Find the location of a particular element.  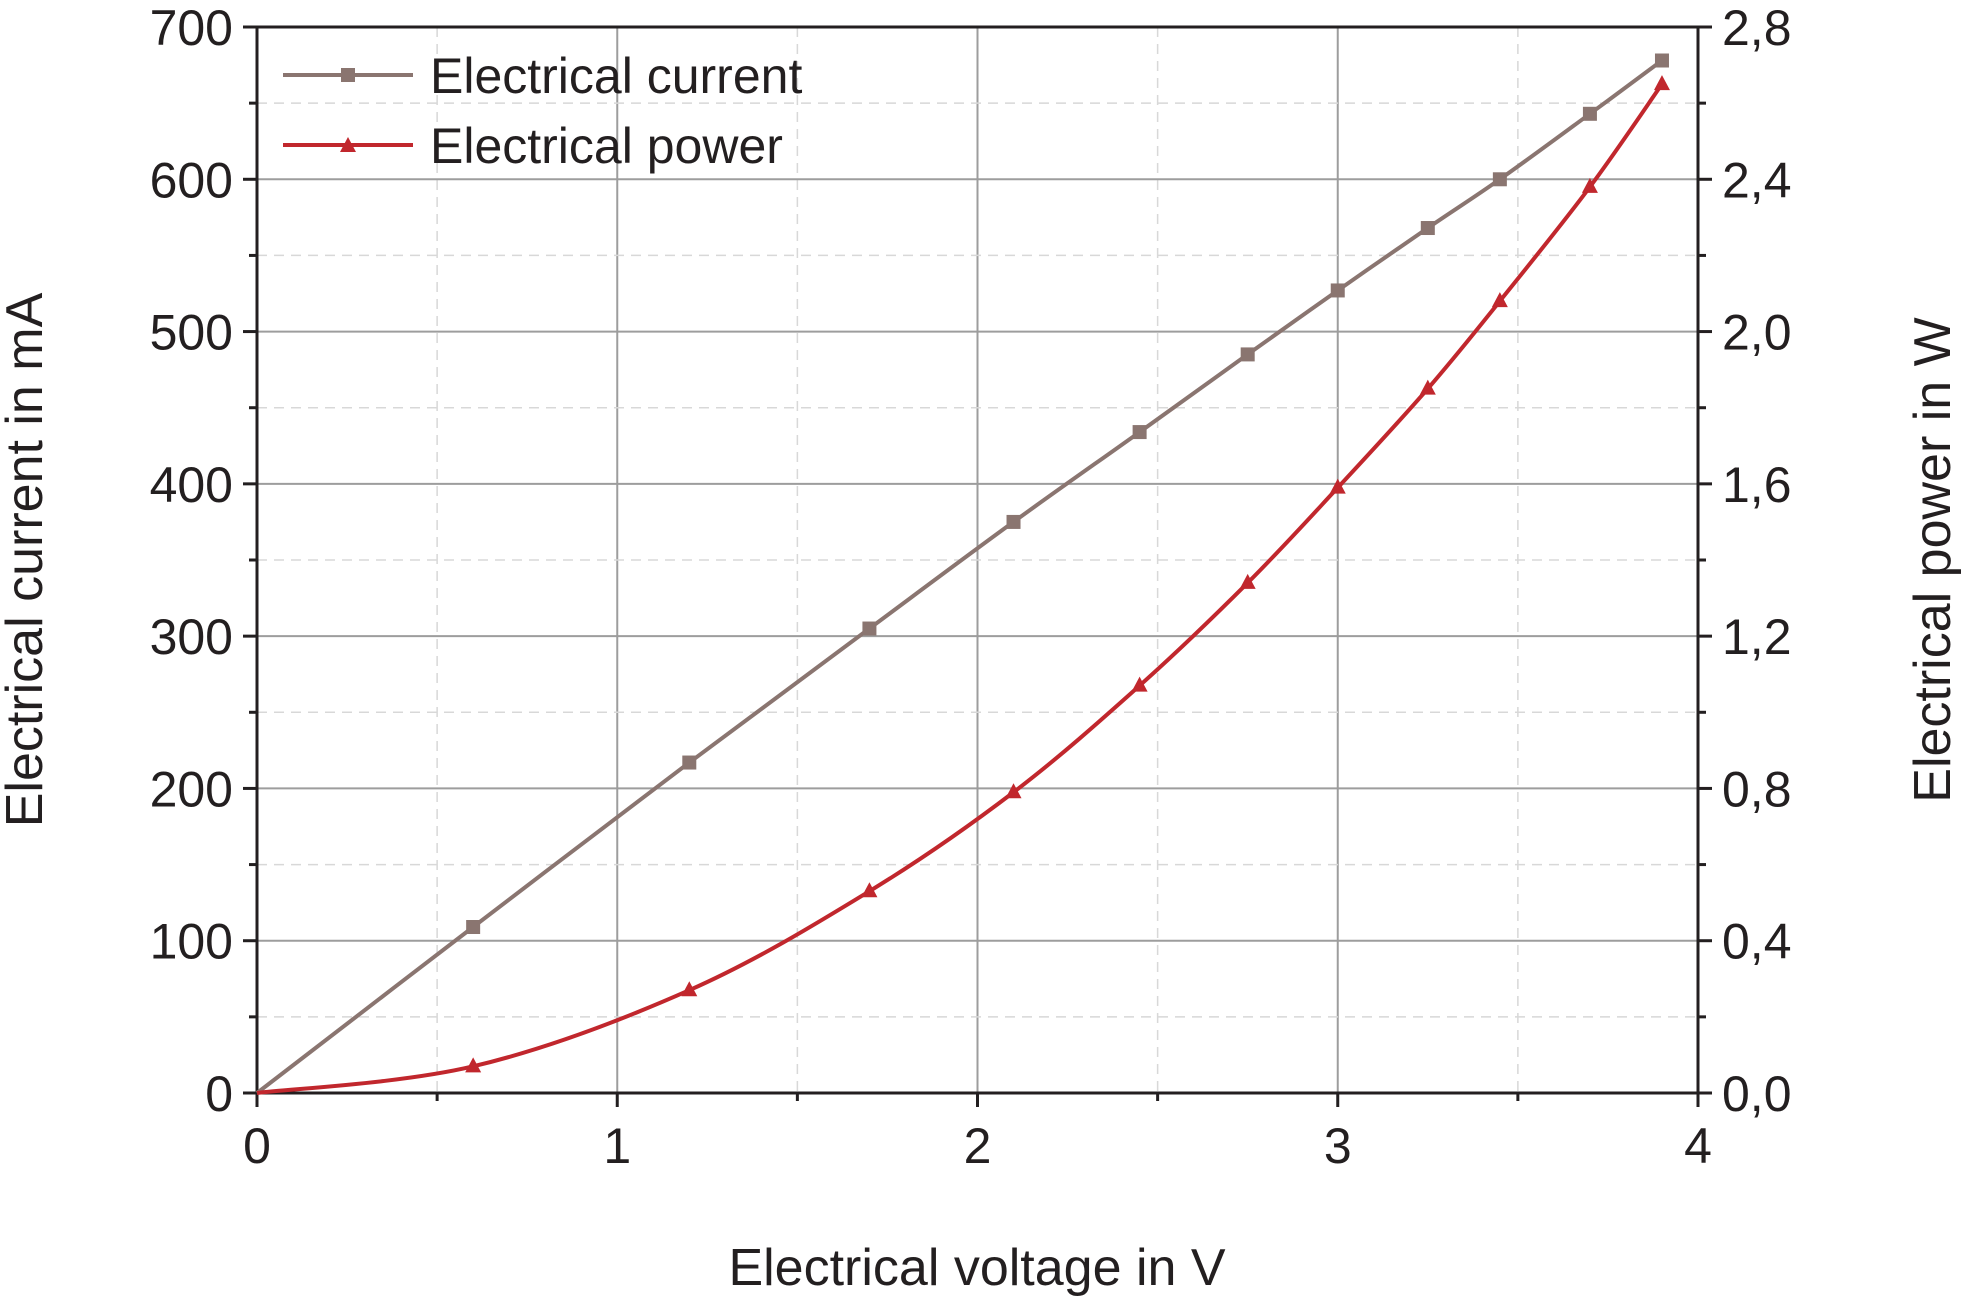

x-tick-label: 0 is located at coordinates (257, 1146).